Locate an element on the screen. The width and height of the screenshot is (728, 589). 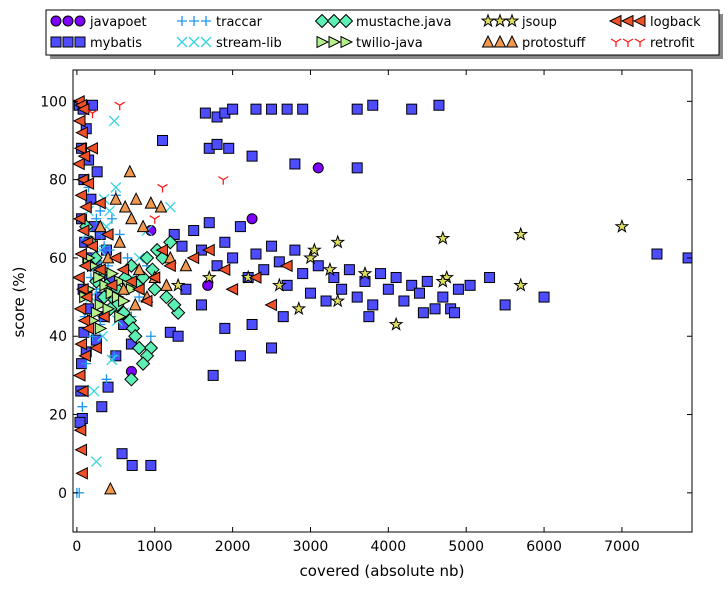
x-tick-label: 2000 is located at coordinates (233, 547).